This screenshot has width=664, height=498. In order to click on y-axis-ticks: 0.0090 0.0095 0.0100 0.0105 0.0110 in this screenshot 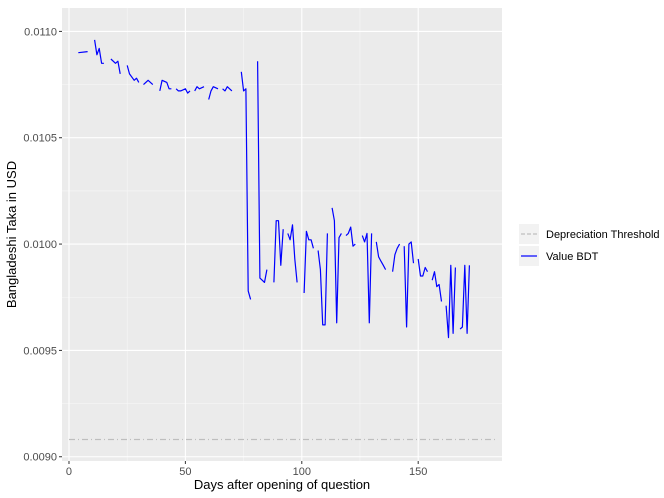, I will do `click(42, 245)`.